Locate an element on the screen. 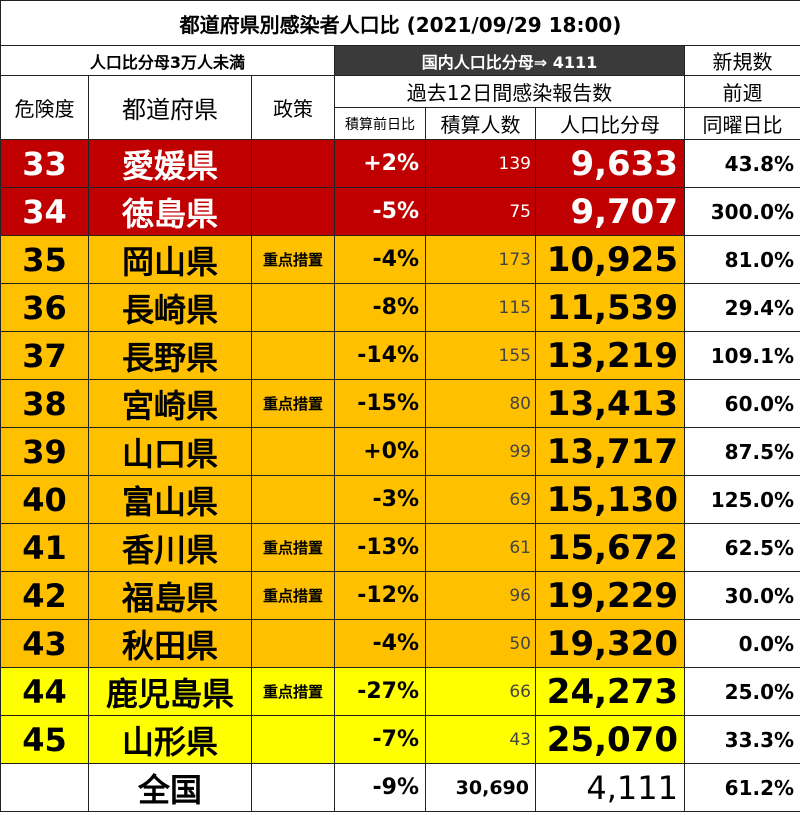 This screenshot has width=800, height=815. rank-cell: 44 is located at coordinates (44, 691).